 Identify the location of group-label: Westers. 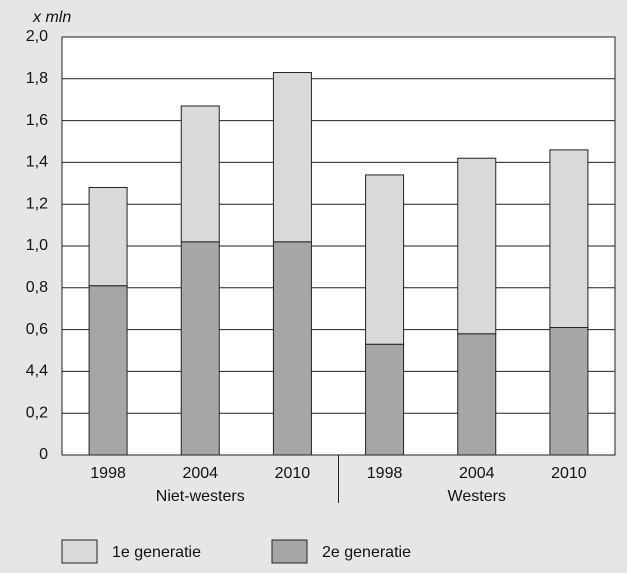
(477, 496).